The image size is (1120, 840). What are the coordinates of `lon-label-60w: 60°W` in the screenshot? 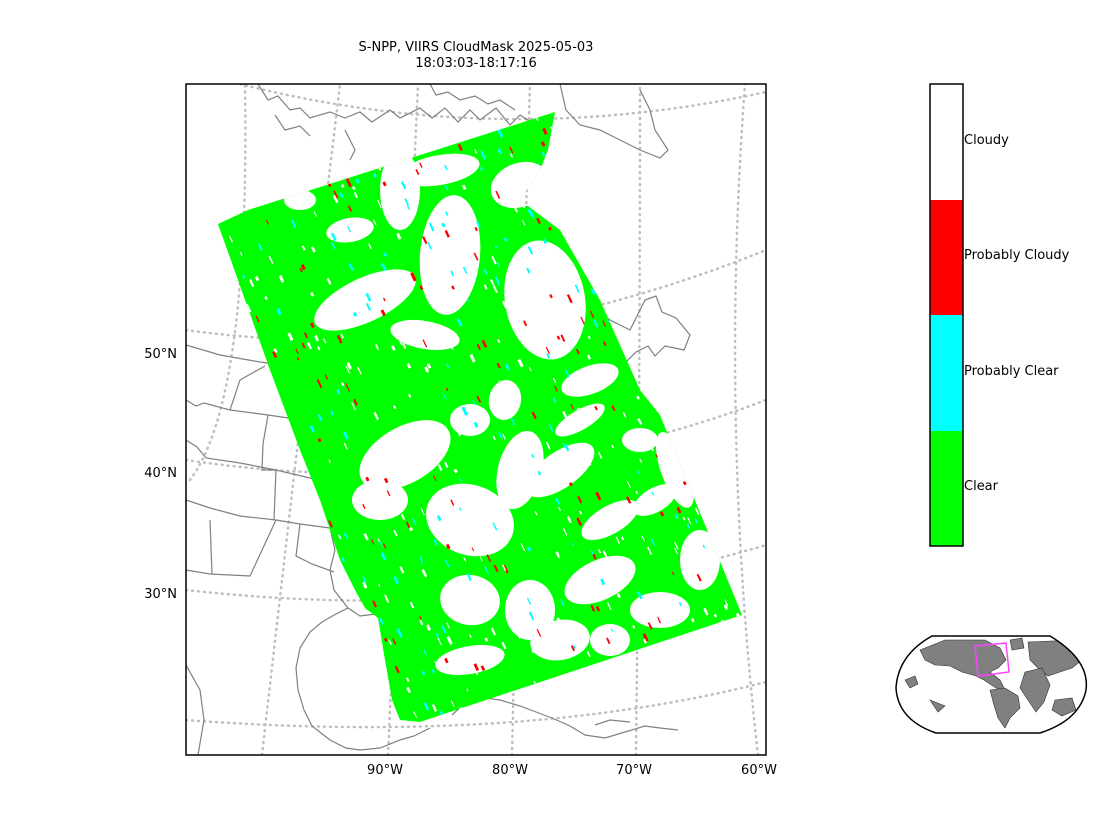 It's located at (759, 770).